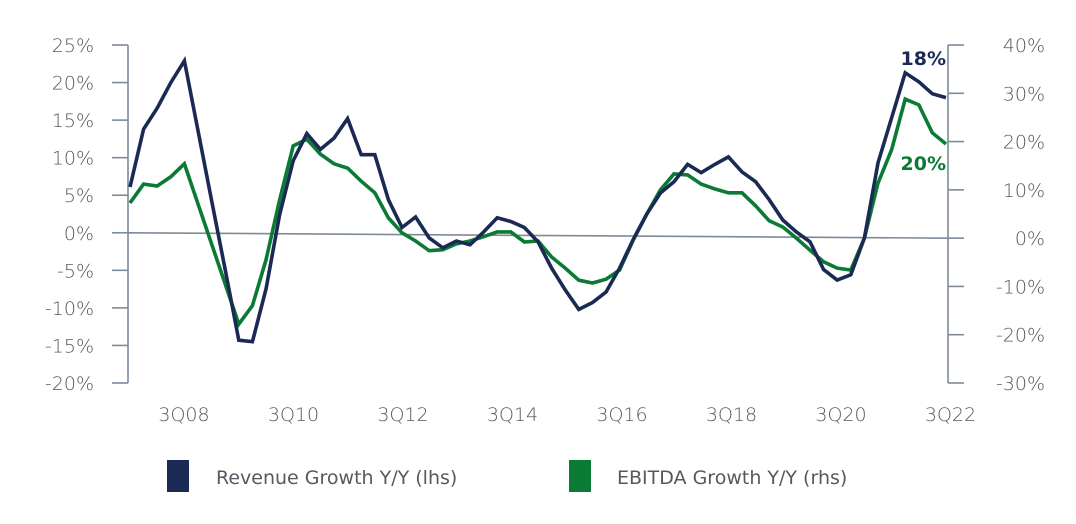 Image resolution: width=1076 pixels, height=524 pixels. What do you see at coordinates (75, 271) in the screenshot?
I see `left-axis-tick-label: -5%` at bounding box center [75, 271].